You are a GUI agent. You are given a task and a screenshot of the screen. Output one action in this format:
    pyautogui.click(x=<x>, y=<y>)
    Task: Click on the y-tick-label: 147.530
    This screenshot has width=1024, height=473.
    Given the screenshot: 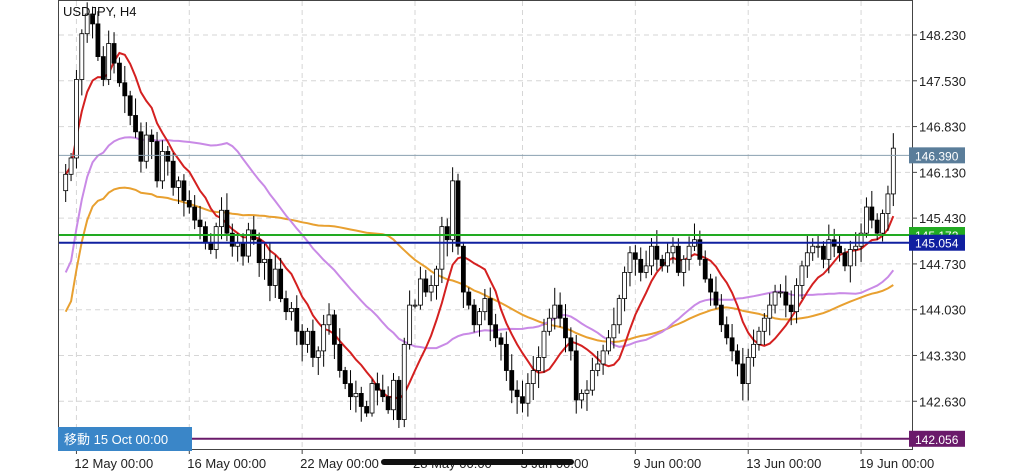 What is the action you would take?
    pyautogui.click(x=942, y=81)
    